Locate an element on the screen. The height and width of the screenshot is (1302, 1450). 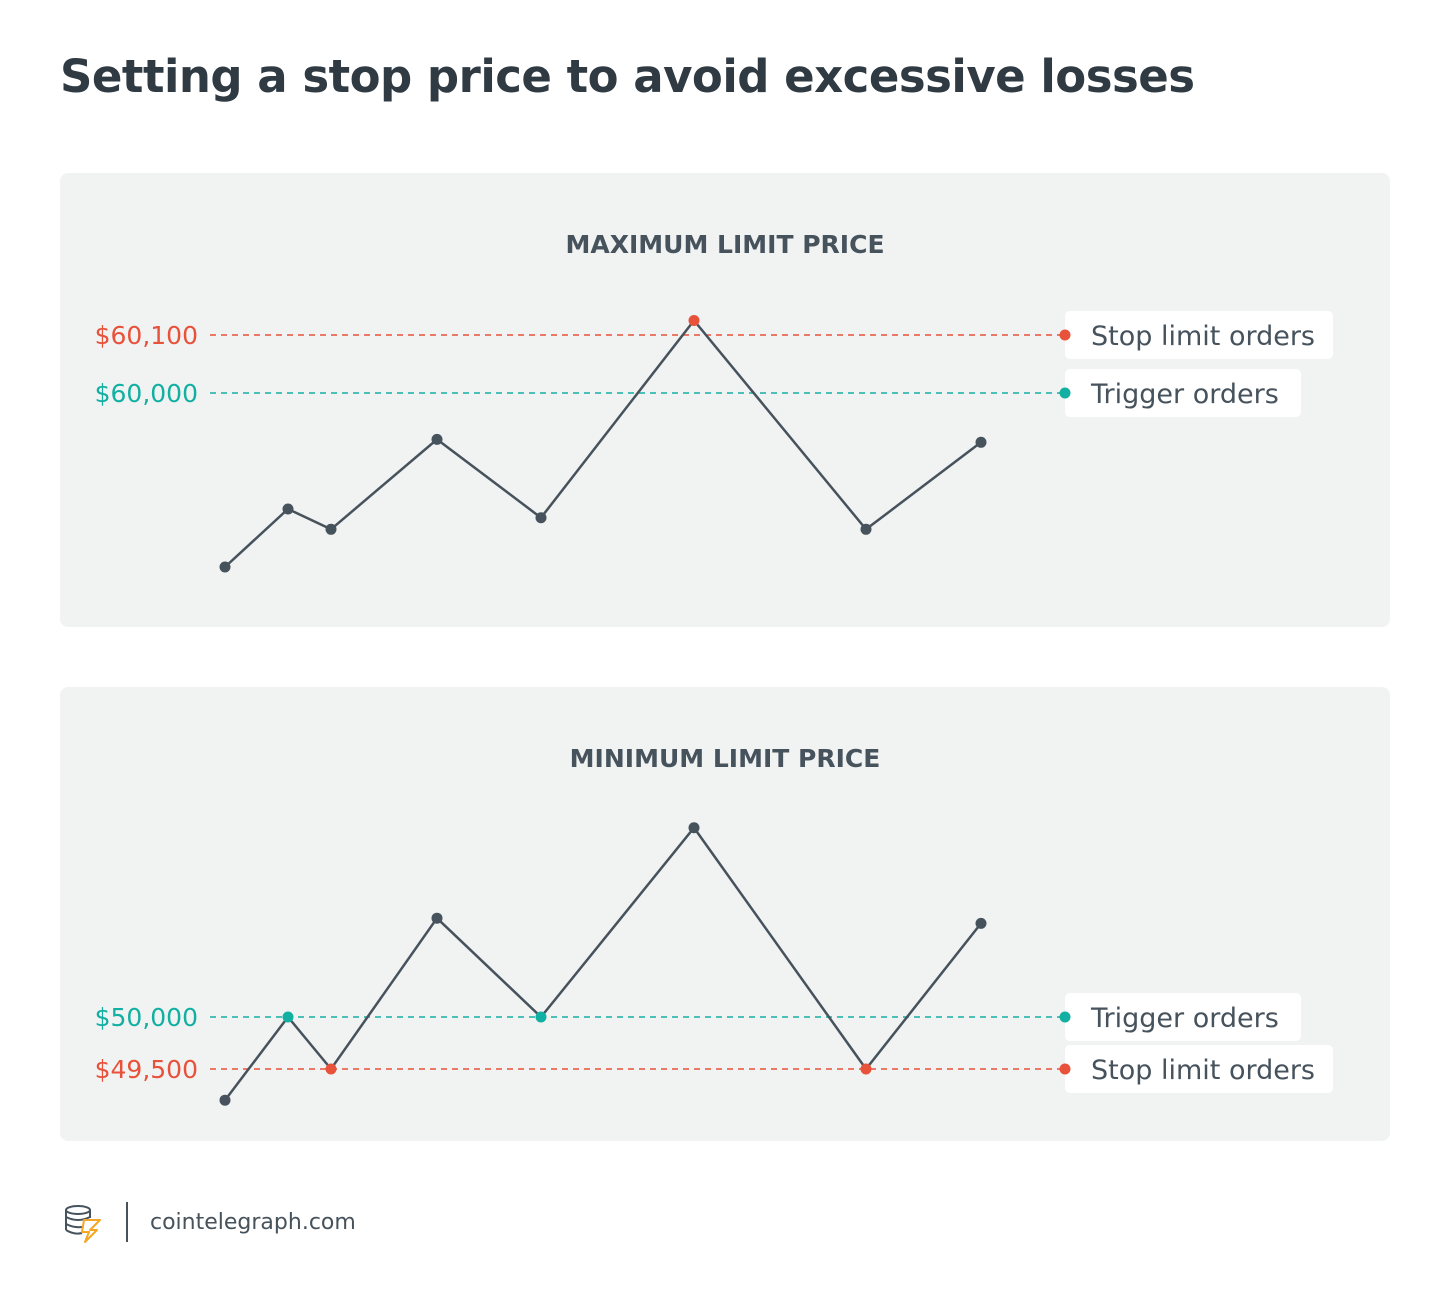
price-label: $49,500 is located at coordinates (146, 1069).